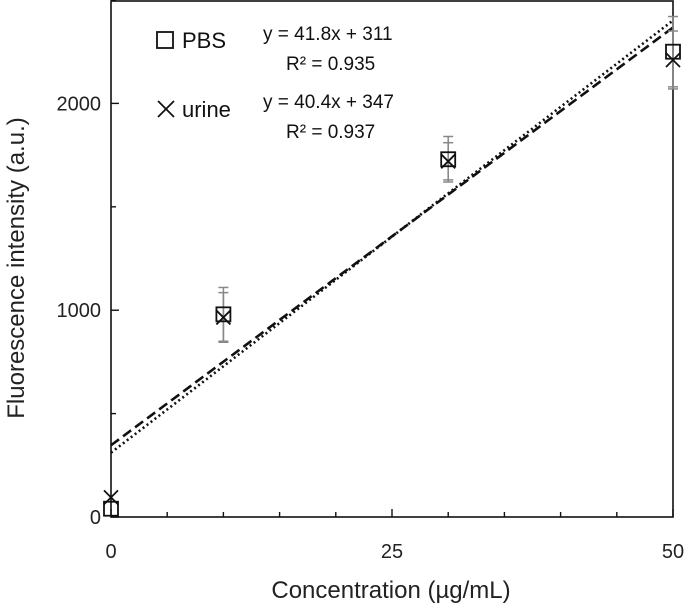  I want to click on x-tick-label: 50, so click(673, 552).